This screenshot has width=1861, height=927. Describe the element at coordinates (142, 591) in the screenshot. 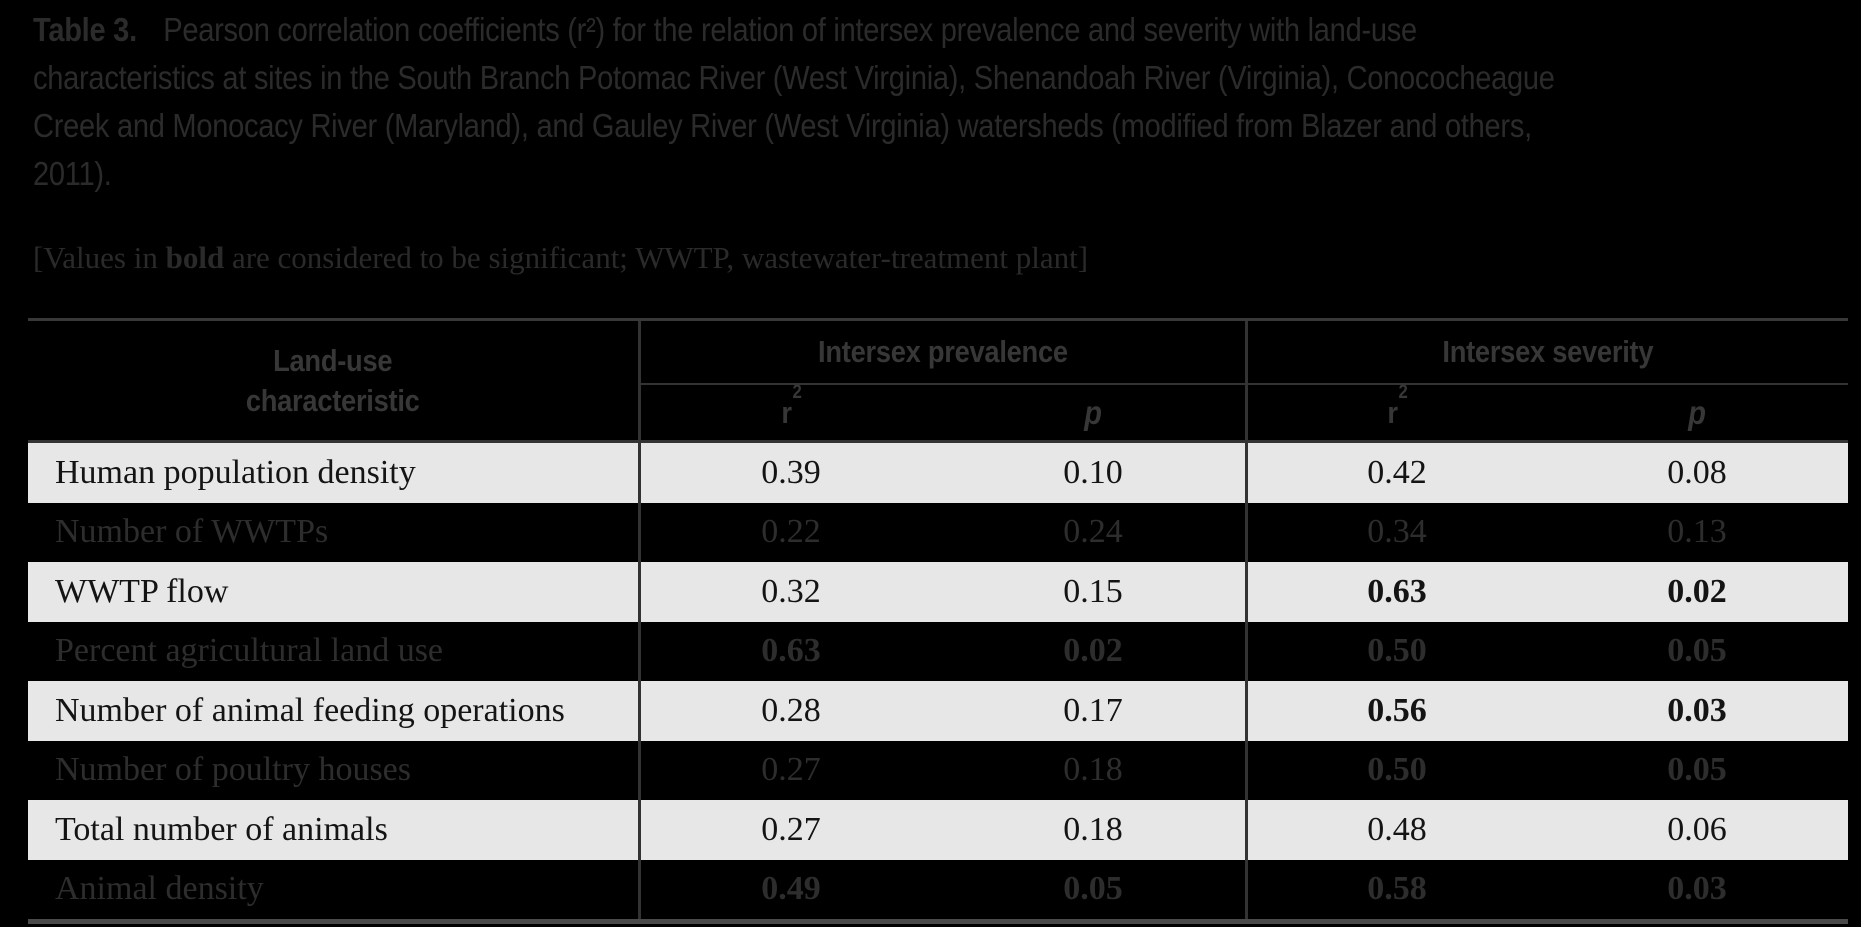

I see `row-label: WWTP flow` at that location.